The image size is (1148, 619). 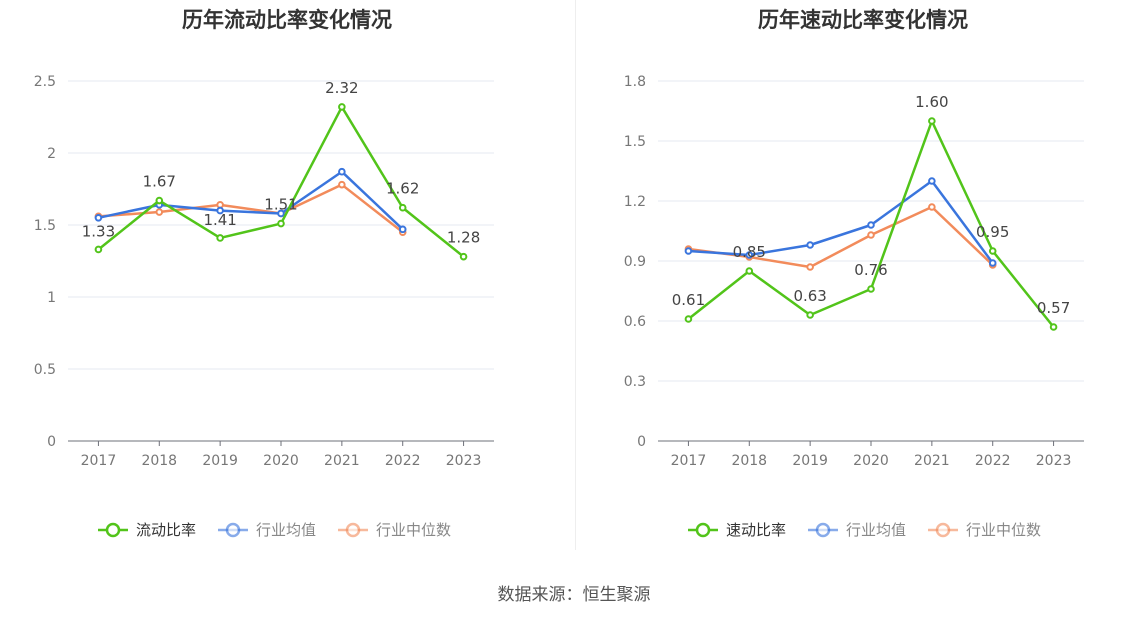 What do you see at coordinates (98, 231) in the screenshot?
I see `data-label: 1.33` at bounding box center [98, 231].